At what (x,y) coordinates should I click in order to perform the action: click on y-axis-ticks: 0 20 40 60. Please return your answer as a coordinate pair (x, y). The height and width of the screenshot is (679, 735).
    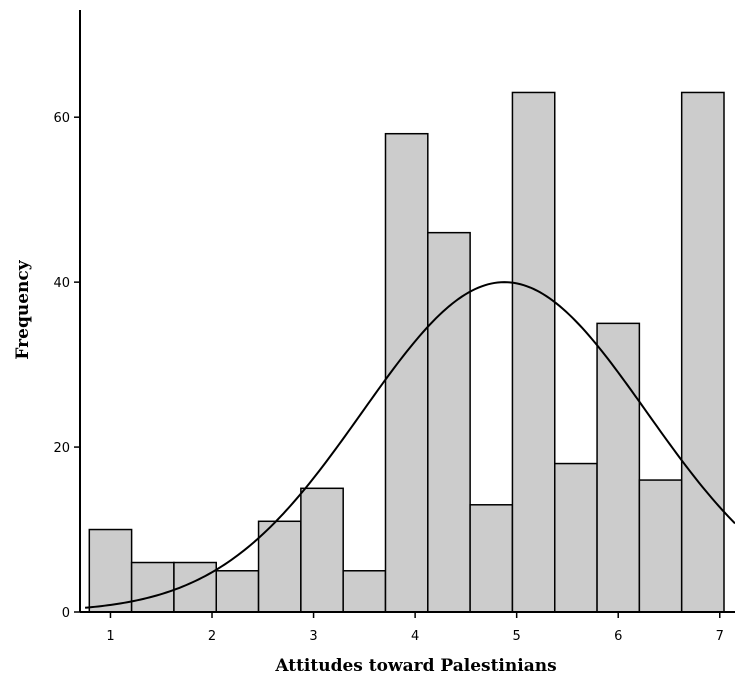
    Looking at the image, I should click on (66, 366).